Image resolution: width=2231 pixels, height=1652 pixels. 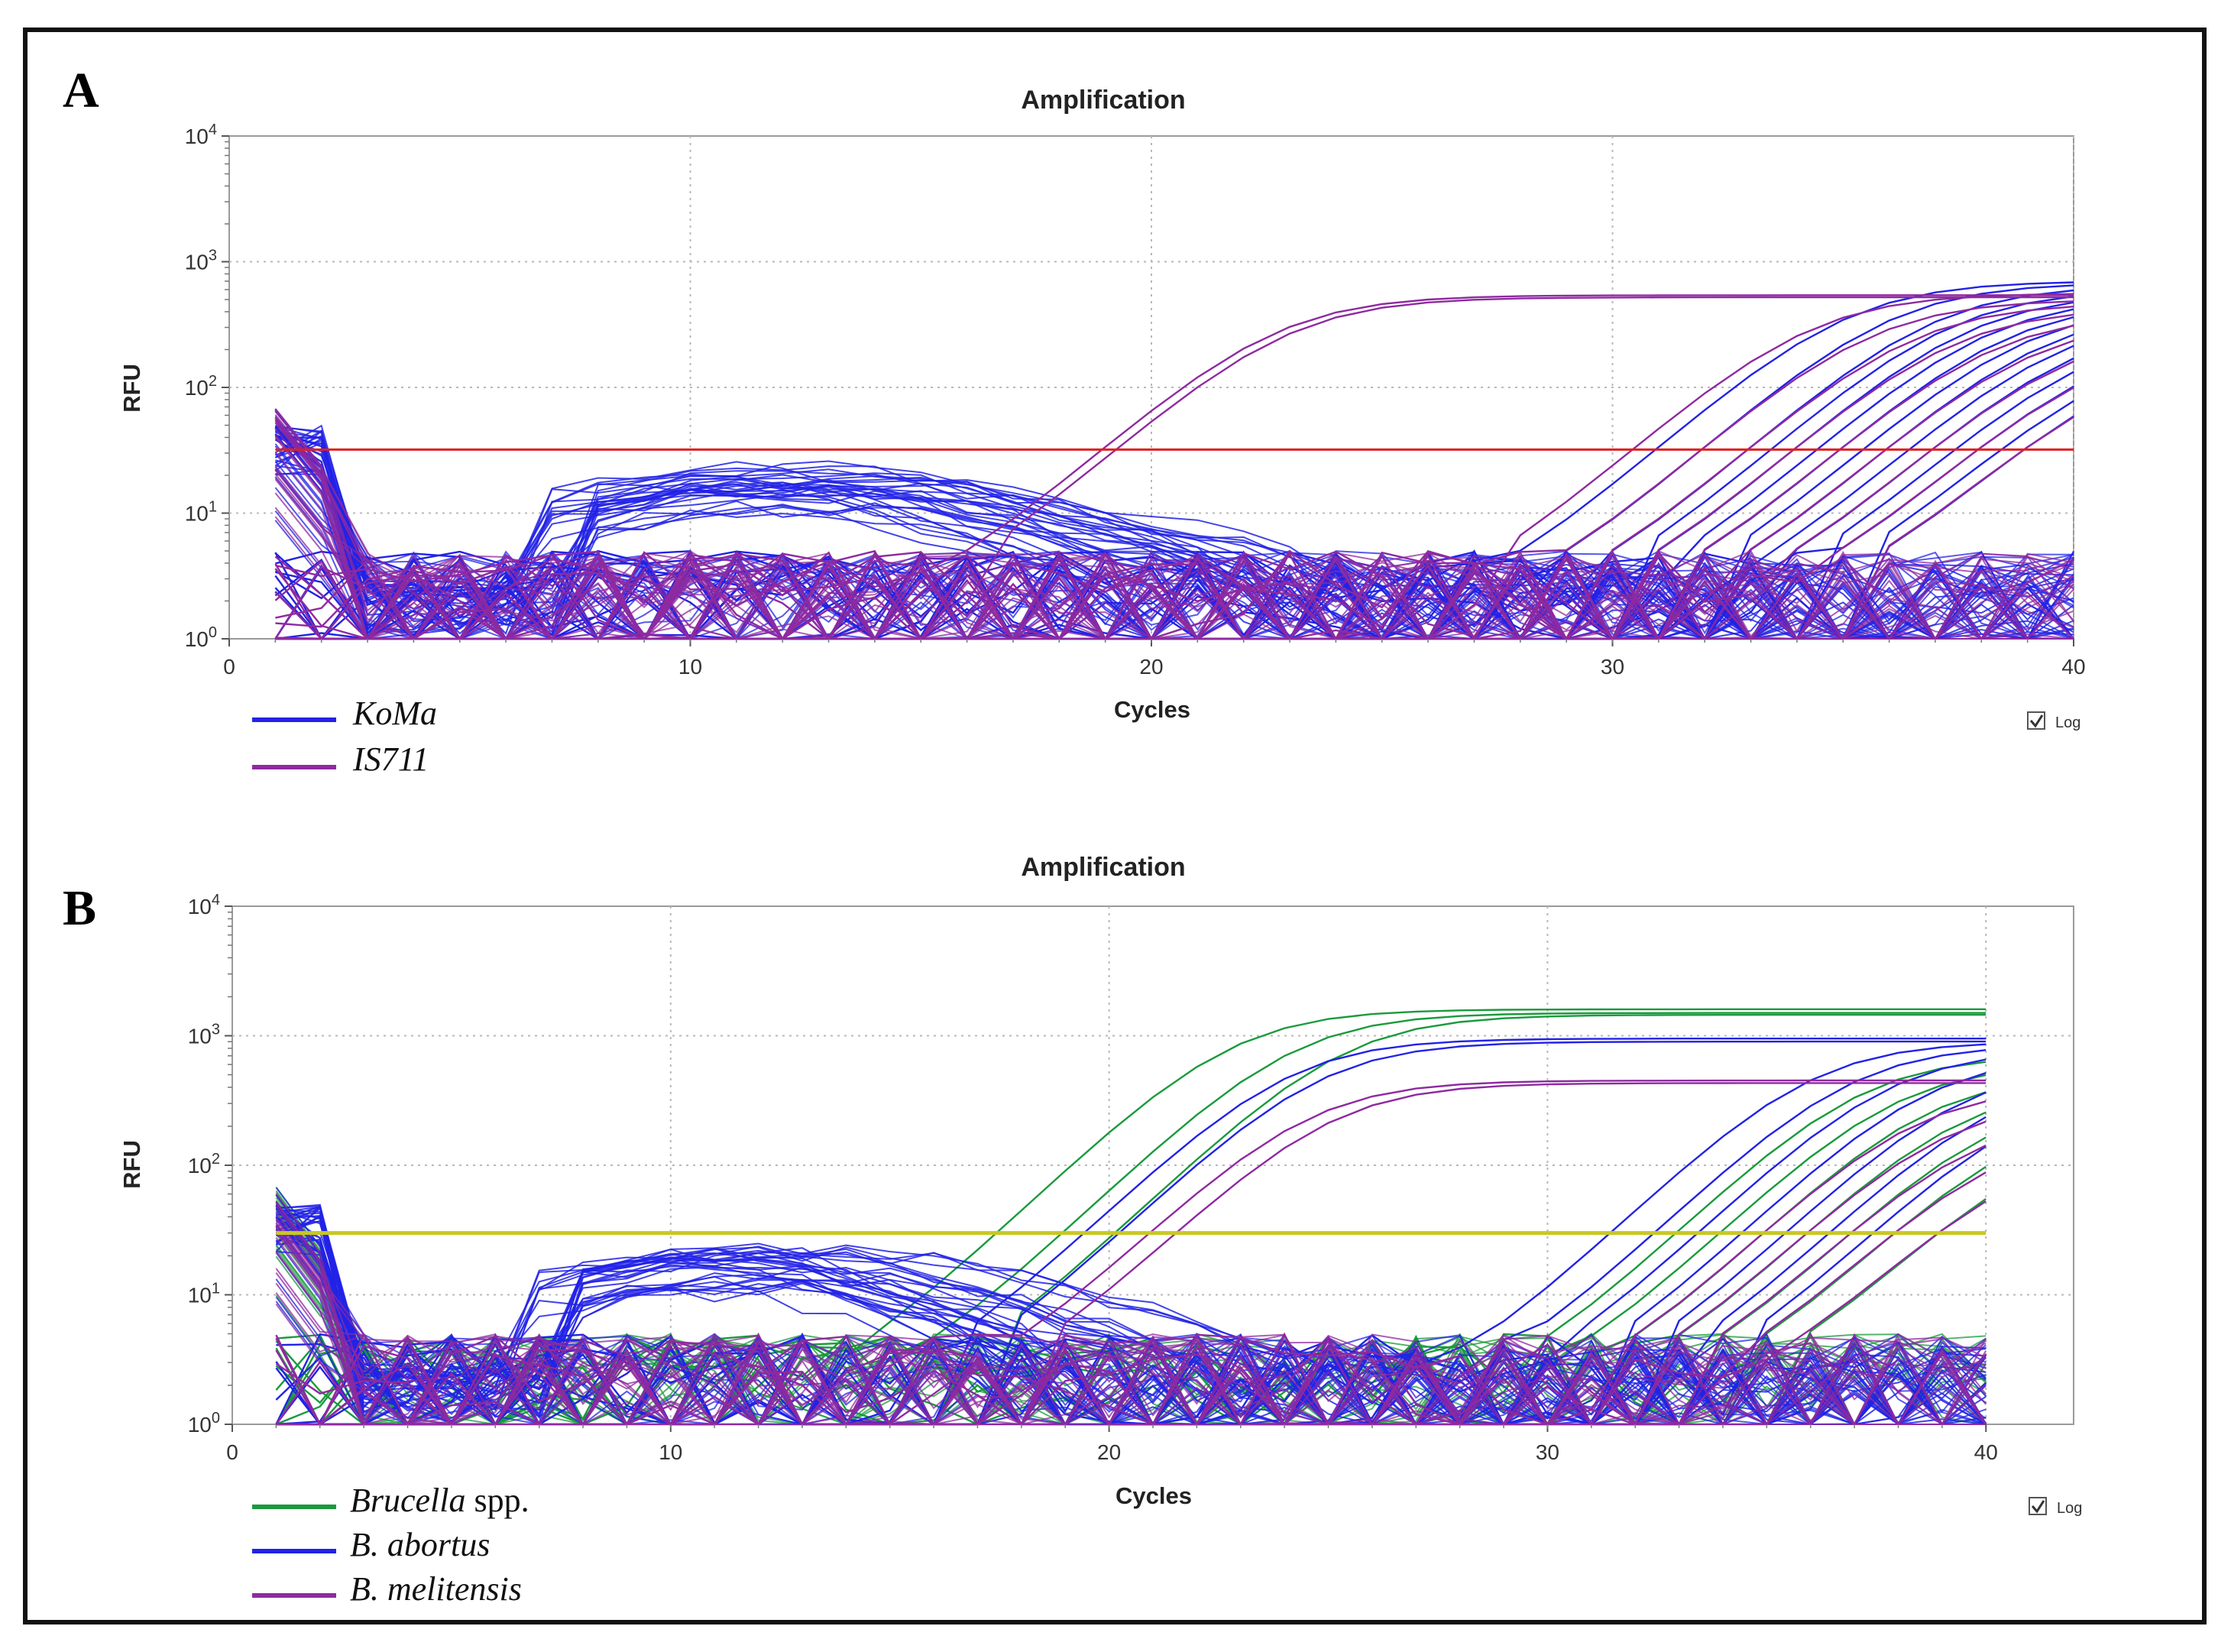 I want to click on legend-b: Brucella spp. B. abortus B. melitensis, so click(x=390, y=1545).